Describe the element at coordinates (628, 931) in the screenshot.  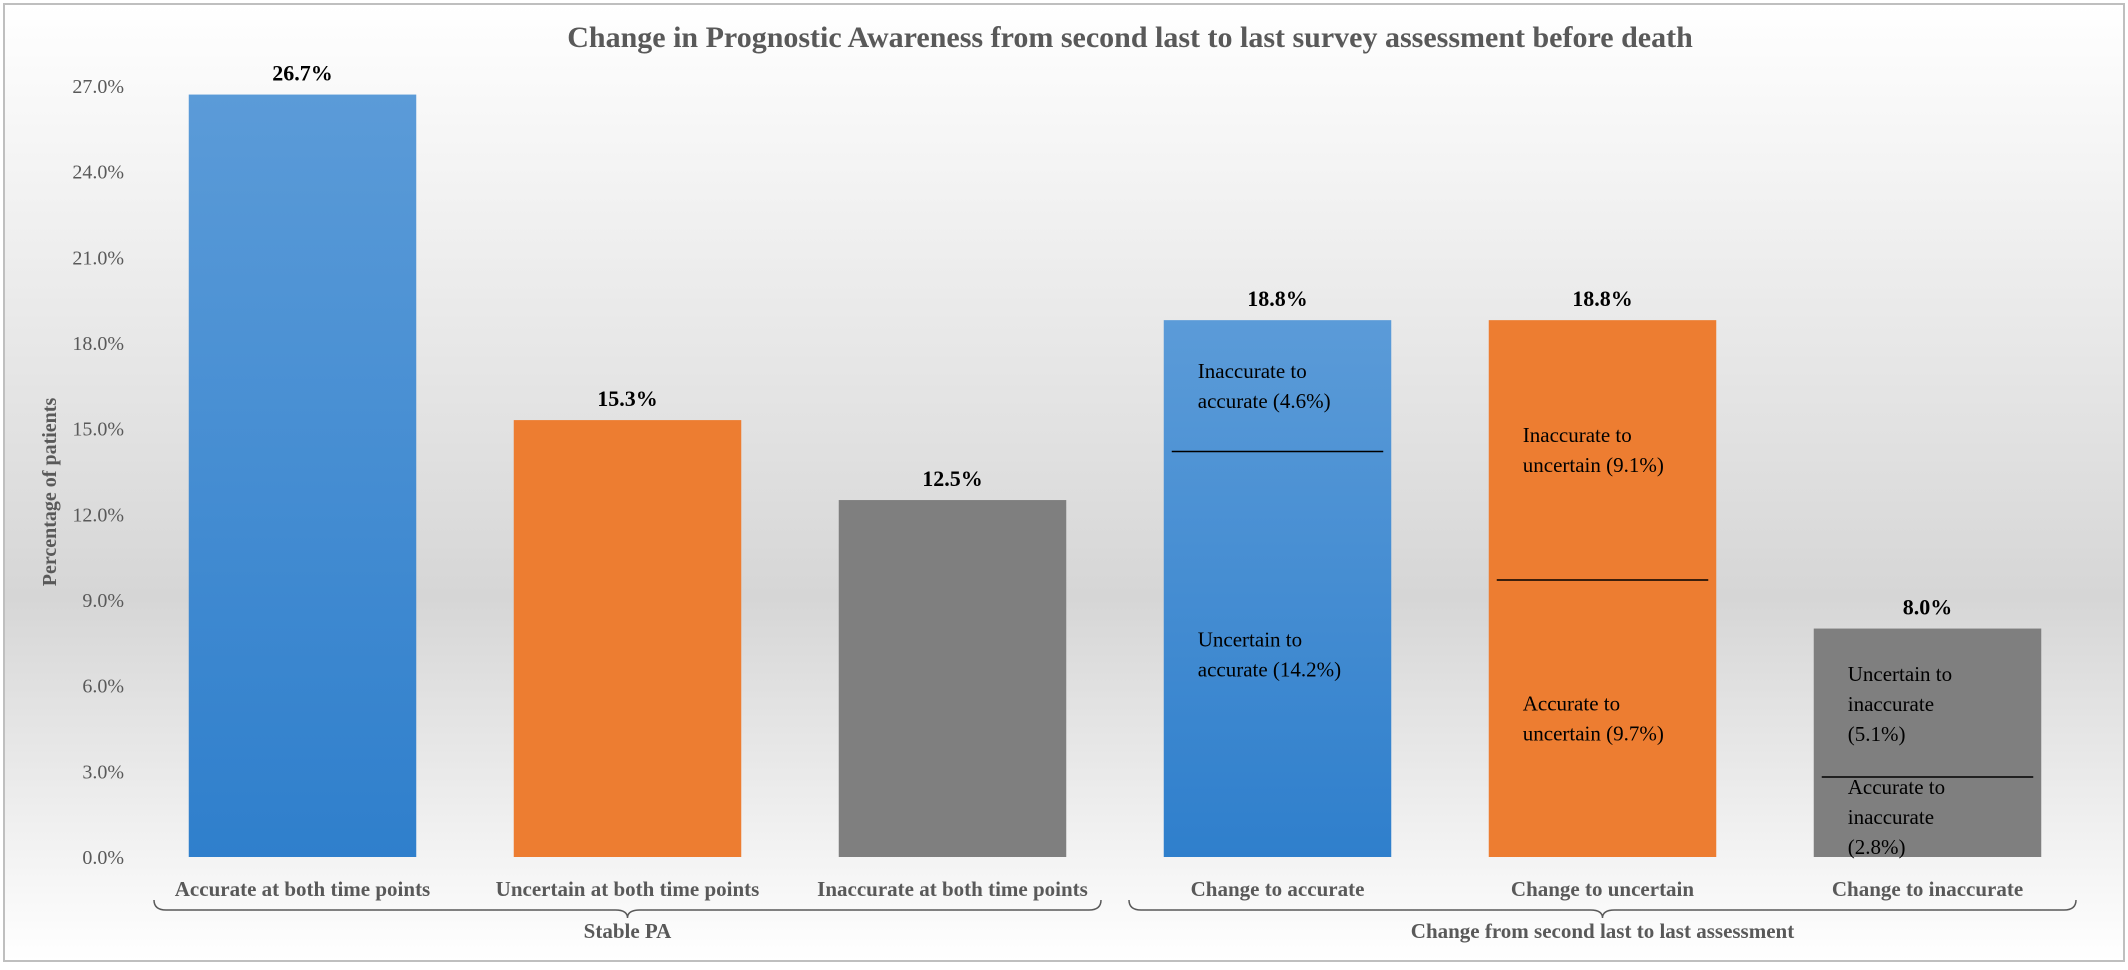
I see `group-label: Stable PA` at that location.